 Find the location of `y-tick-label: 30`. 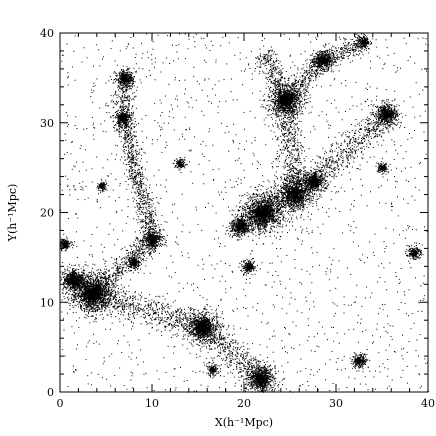

y-tick-label: 30 is located at coordinates (47, 123).